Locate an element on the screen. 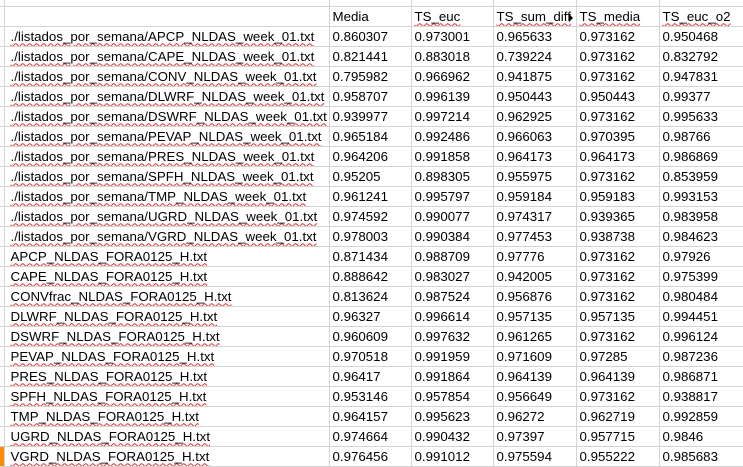 Image resolution: width=743 pixels, height=467 pixels. value-cell: 0.941875 is located at coordinates (535, 76).